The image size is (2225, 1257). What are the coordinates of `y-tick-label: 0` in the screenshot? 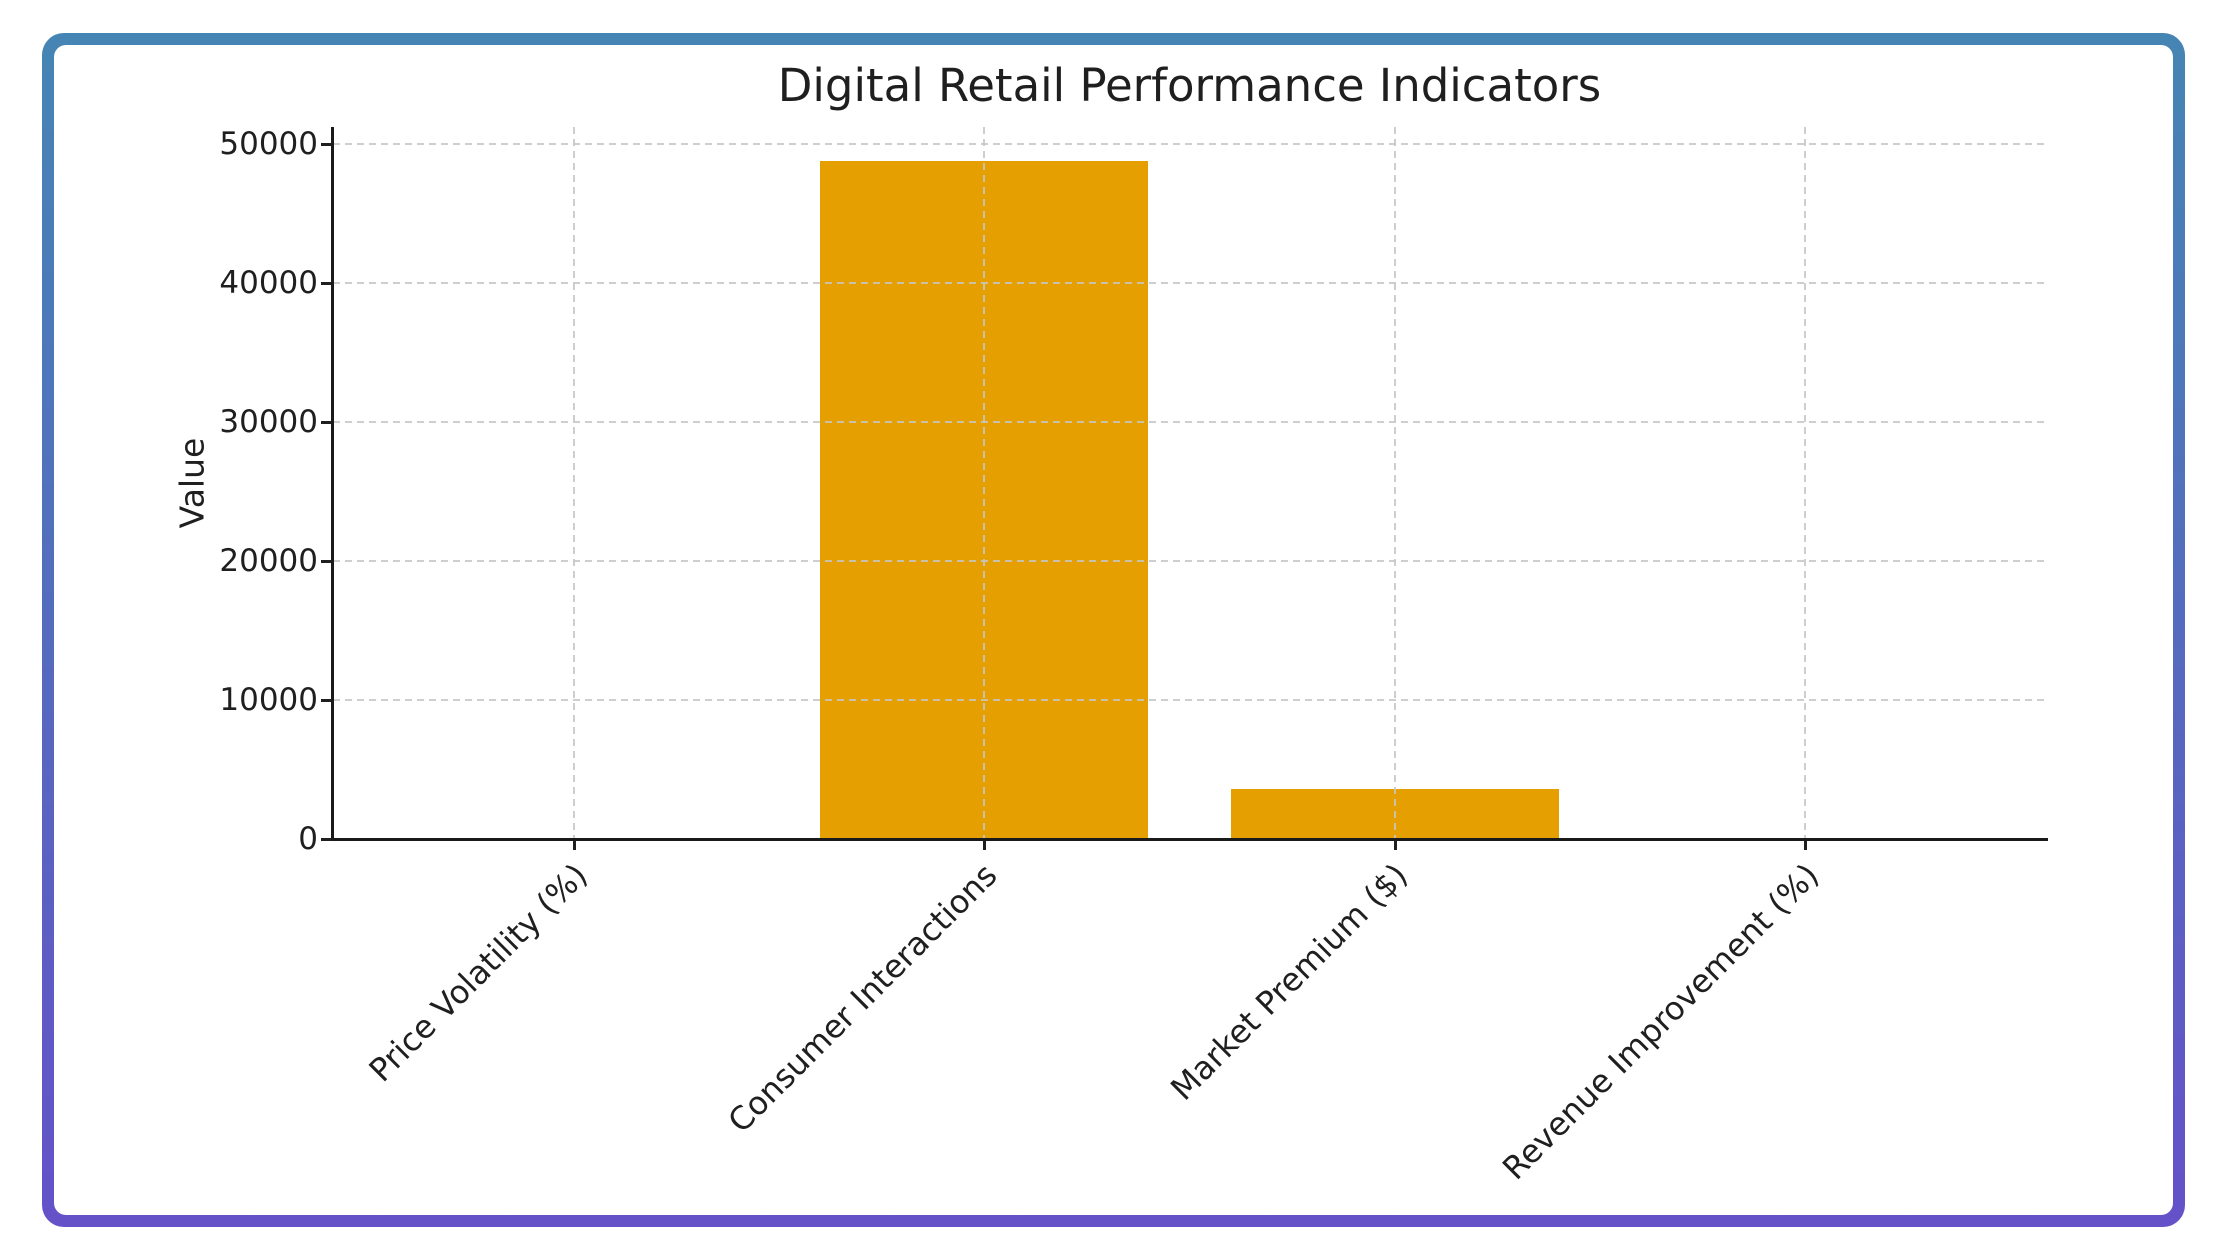 It's located at (308, 839).